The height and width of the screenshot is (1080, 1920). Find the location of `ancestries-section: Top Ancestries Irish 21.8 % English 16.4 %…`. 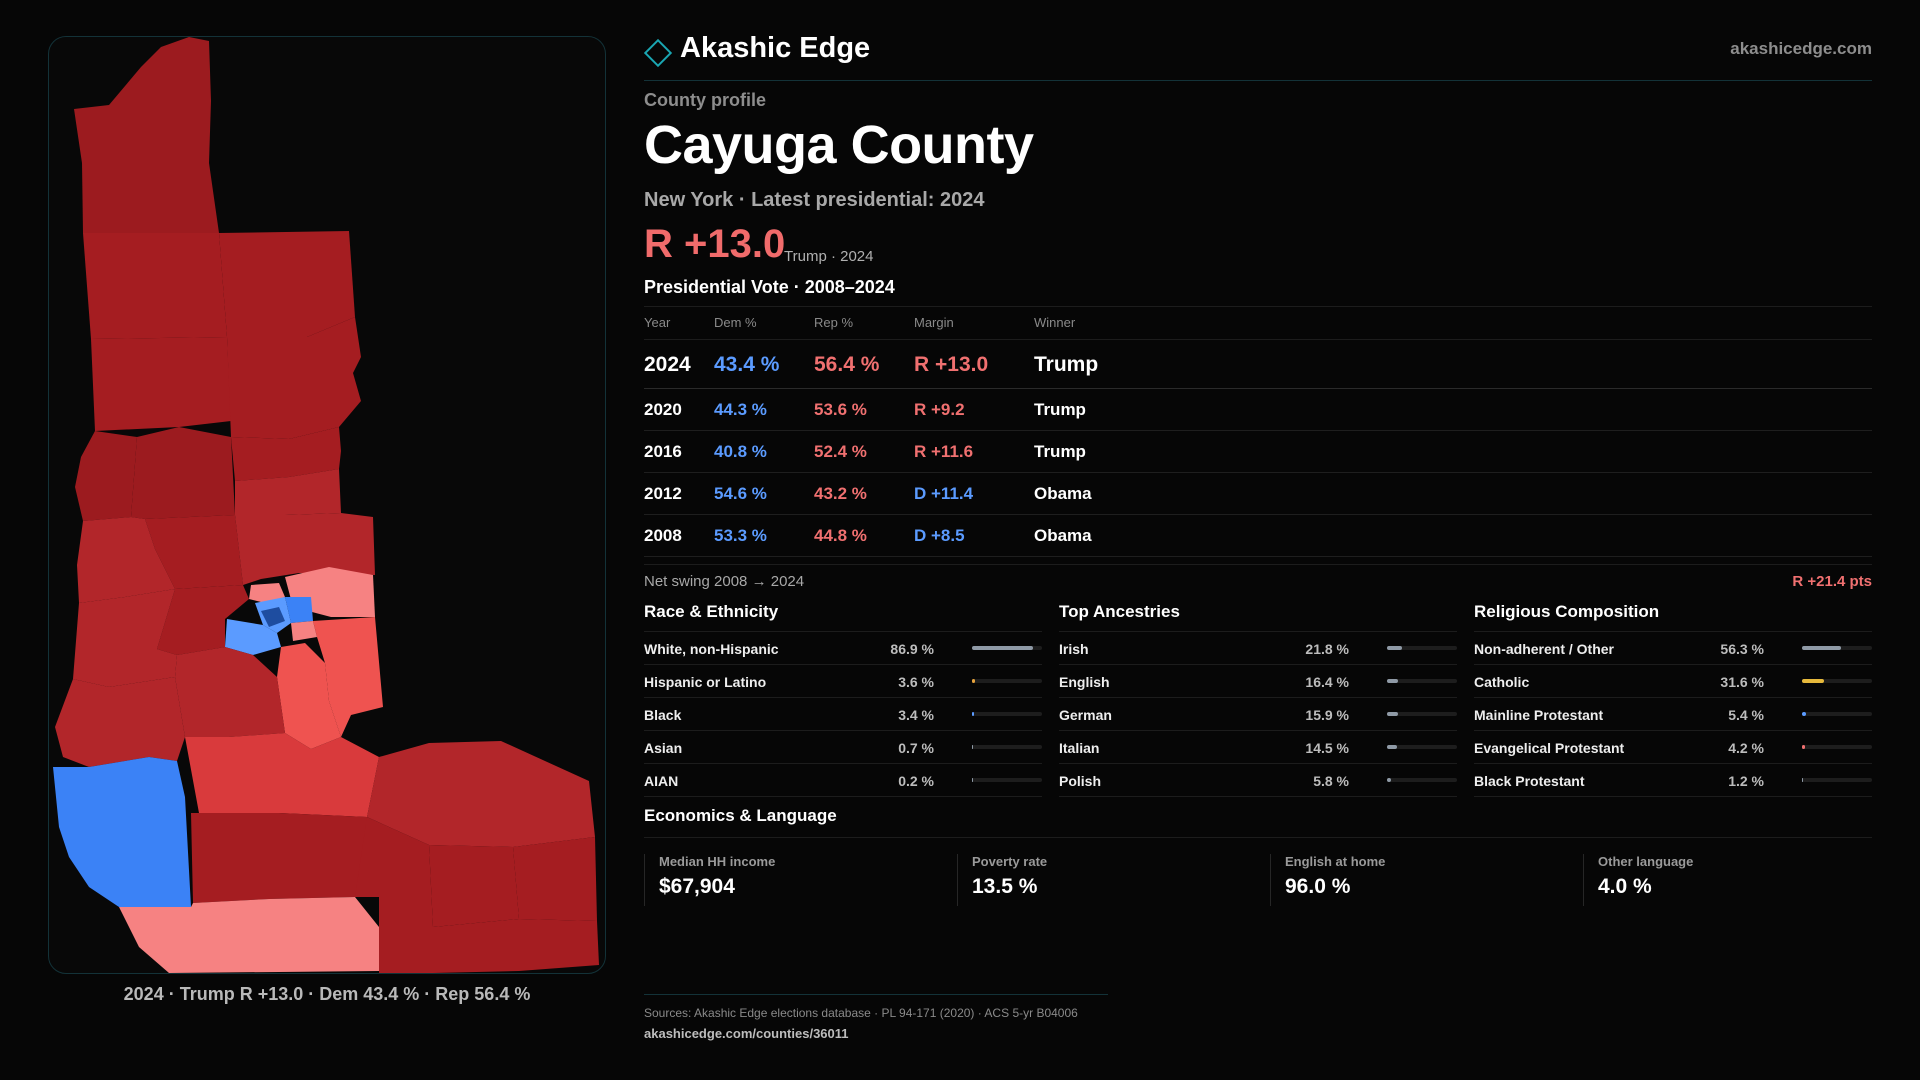

ancestries-section: Top Ancestries Irish 21.8 % English 16.4 %… is located at coordinates (1258, 697).